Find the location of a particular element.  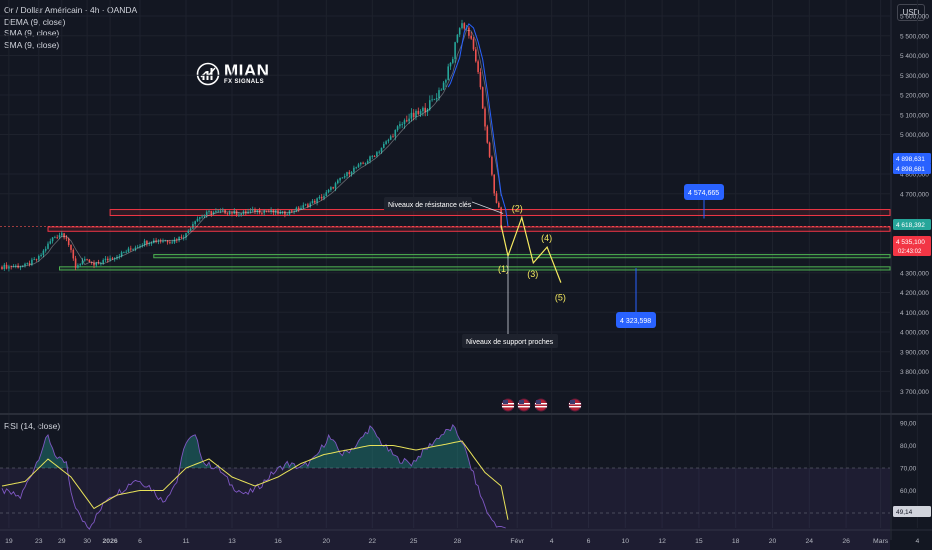

indicator-sma-2: SMA (9, close) is located at coordinates (32, 44).